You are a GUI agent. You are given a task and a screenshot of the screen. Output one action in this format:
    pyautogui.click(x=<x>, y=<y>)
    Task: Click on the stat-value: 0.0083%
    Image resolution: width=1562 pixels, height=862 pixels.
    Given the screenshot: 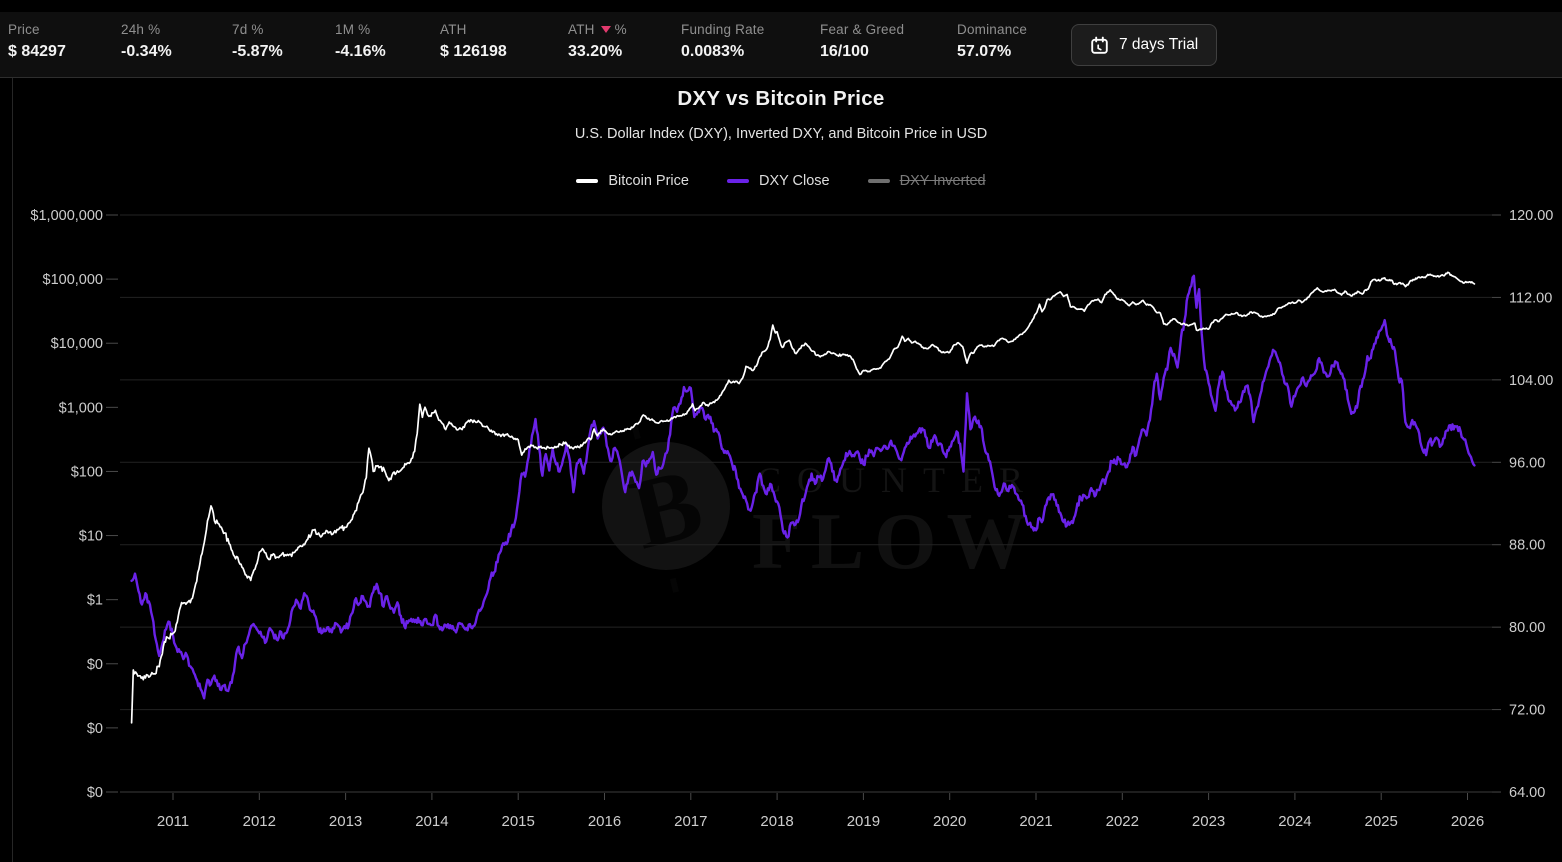 What is the action you would take?
    pyautogui.click(x=713, y=51)
    